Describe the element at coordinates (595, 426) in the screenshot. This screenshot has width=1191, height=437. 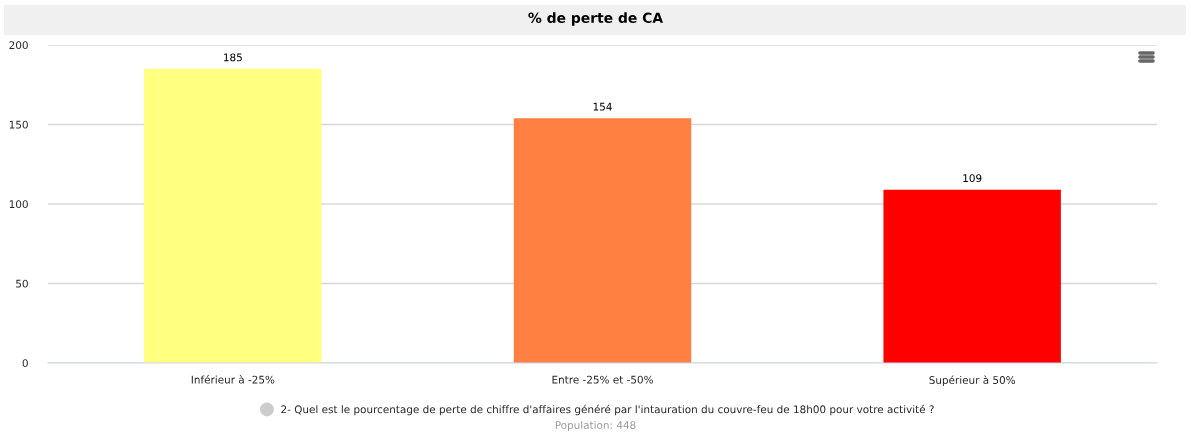
I see `text: Population: 448` at that location.